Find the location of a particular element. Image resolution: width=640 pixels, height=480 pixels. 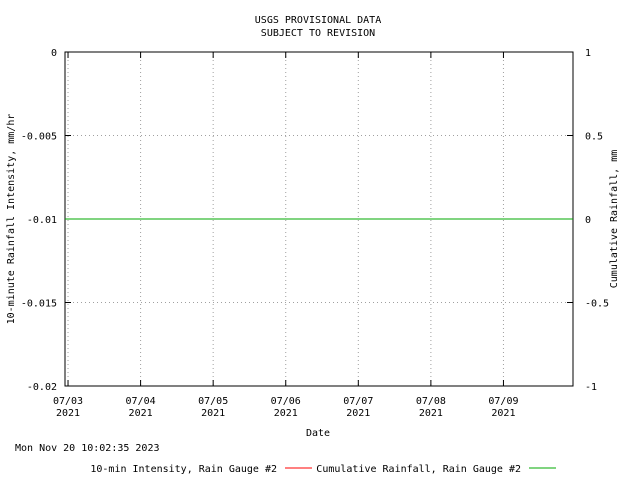

chart-title: USGS PROVISIONAL DATA is located at coordinates (318, 20).